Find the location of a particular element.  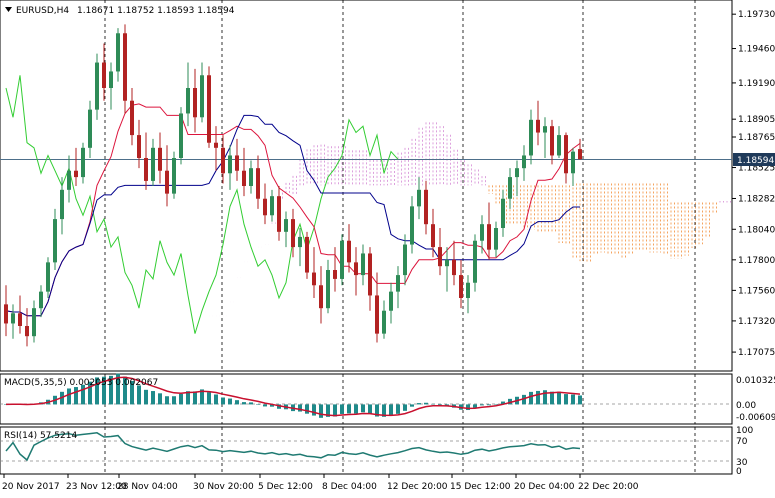

current-price-label: 1.18594 is located at coordinates (755, 161).